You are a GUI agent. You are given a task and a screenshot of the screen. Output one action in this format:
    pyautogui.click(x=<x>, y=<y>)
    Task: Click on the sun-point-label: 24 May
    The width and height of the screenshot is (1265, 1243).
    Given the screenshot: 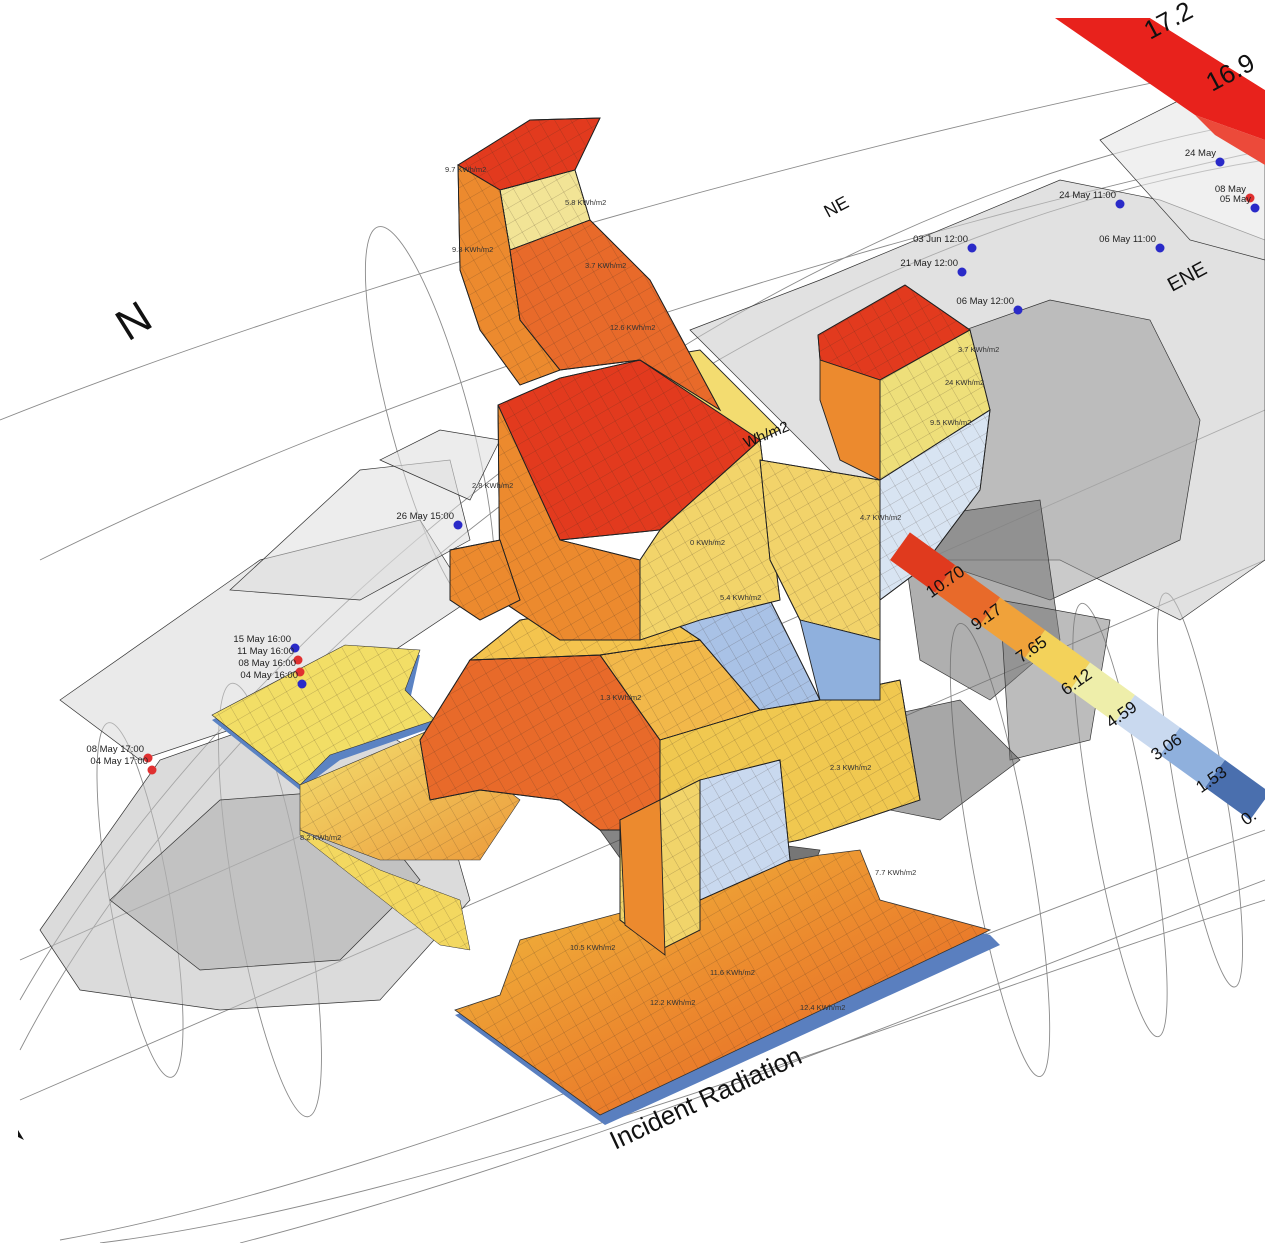 What is the action you would take?
    pyautogui.click(x=1200, y=153)
    